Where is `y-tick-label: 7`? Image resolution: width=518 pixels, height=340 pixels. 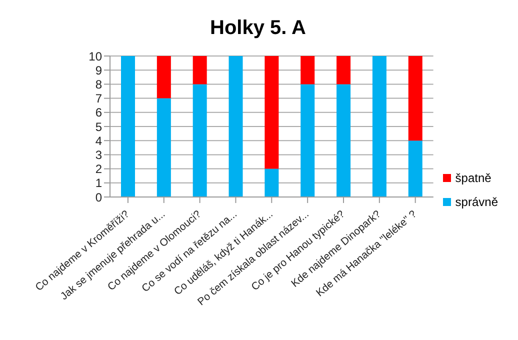 y-tick-label: 7 is located at coordinates (98, 99).